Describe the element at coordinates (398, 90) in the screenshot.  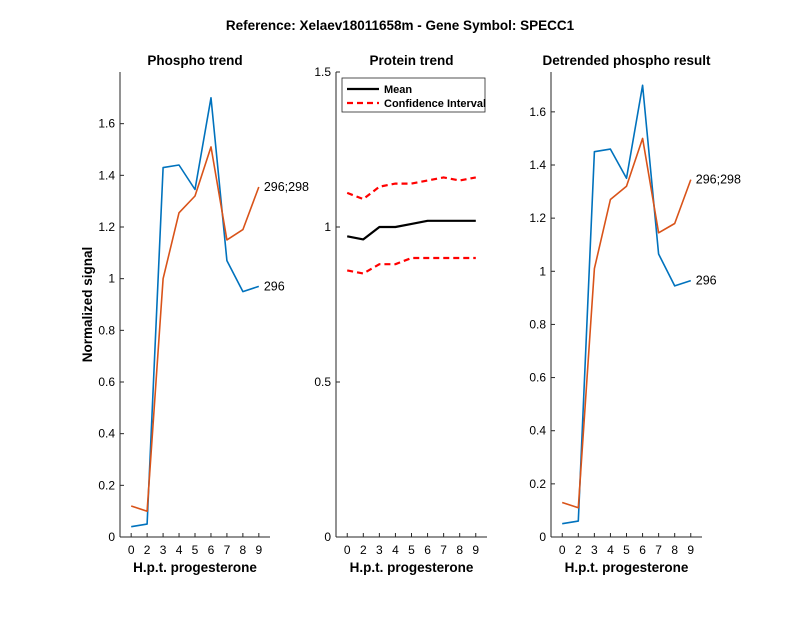
I see `legend-label: Mean` at that location.